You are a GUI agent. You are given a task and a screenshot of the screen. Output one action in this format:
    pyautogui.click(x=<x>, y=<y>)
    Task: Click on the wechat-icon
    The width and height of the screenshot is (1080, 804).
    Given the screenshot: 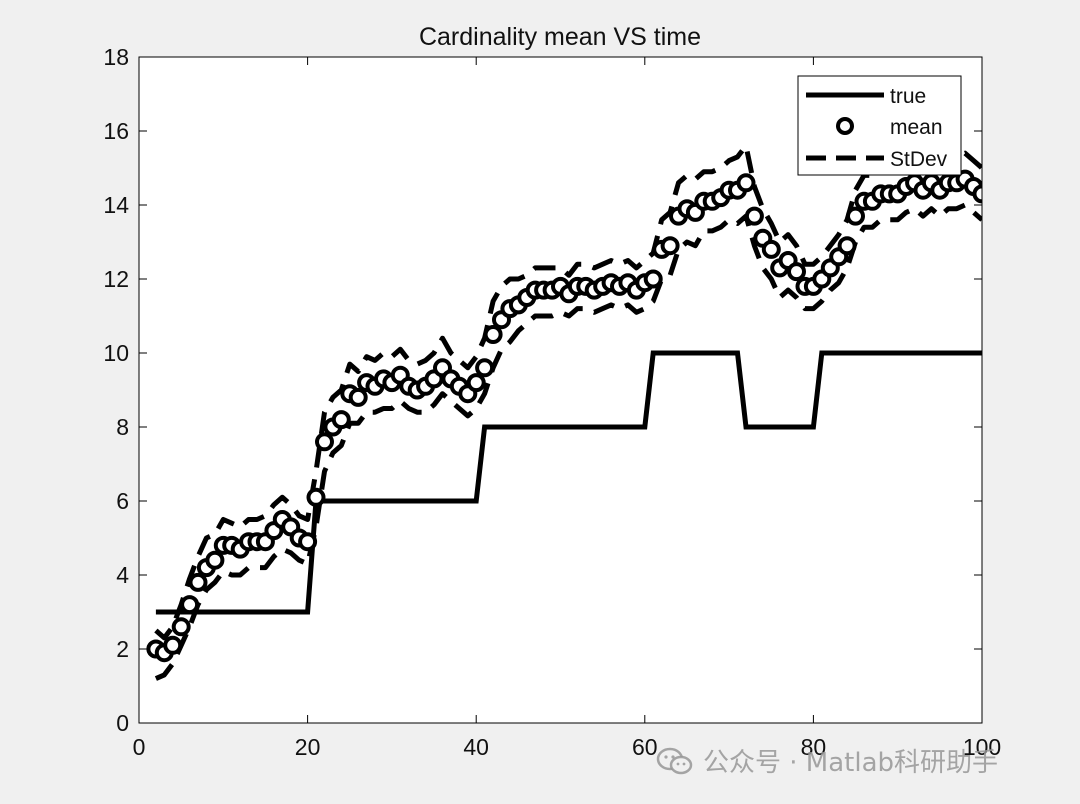 What is the action you would take?
    pyautogui.click(x=674, y=760)
    